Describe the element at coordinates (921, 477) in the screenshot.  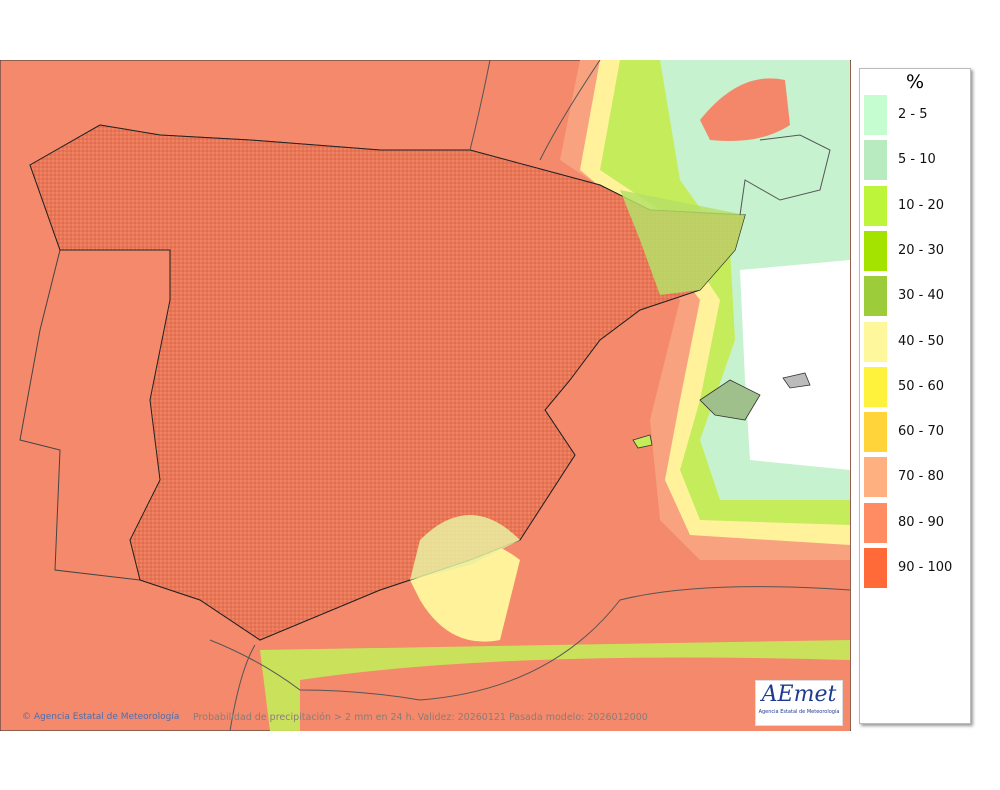
I see `legend-label: 70 - 80` at that location.